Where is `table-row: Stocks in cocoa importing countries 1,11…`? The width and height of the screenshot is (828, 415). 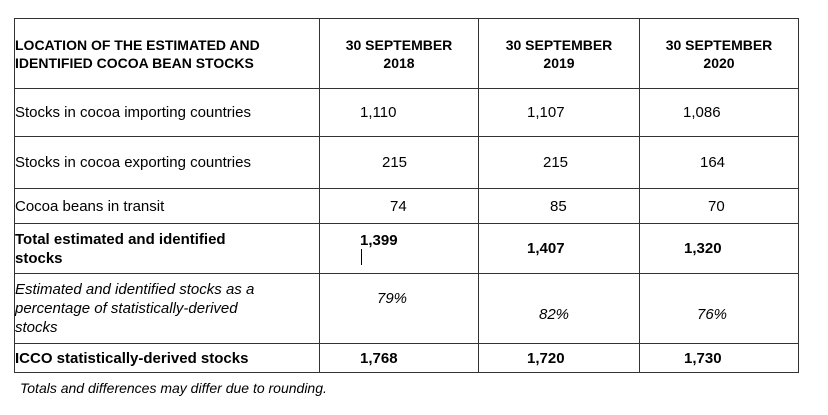 table-row: Stocks in cocoa importing countries 1,11… is located at coordinates (406, 112).